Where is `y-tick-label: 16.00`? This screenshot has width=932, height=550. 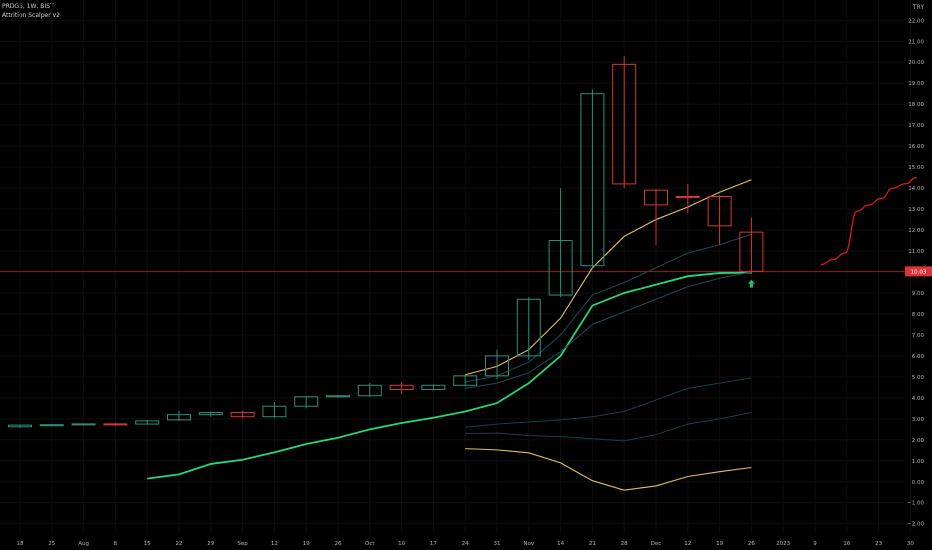
y-tick-label: 16.00 is located at coordinates (916, 147).